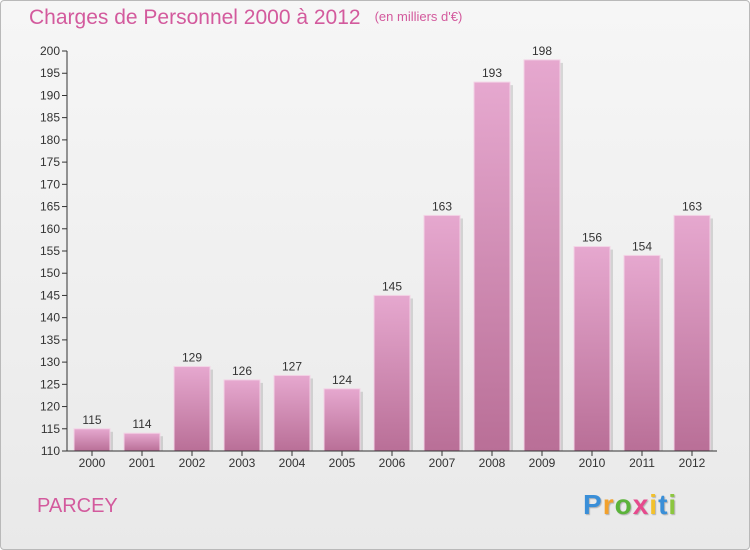 This screenshot has width=750, height=550. I want to click on y-tick-label-165: 165, so click(50, 207).